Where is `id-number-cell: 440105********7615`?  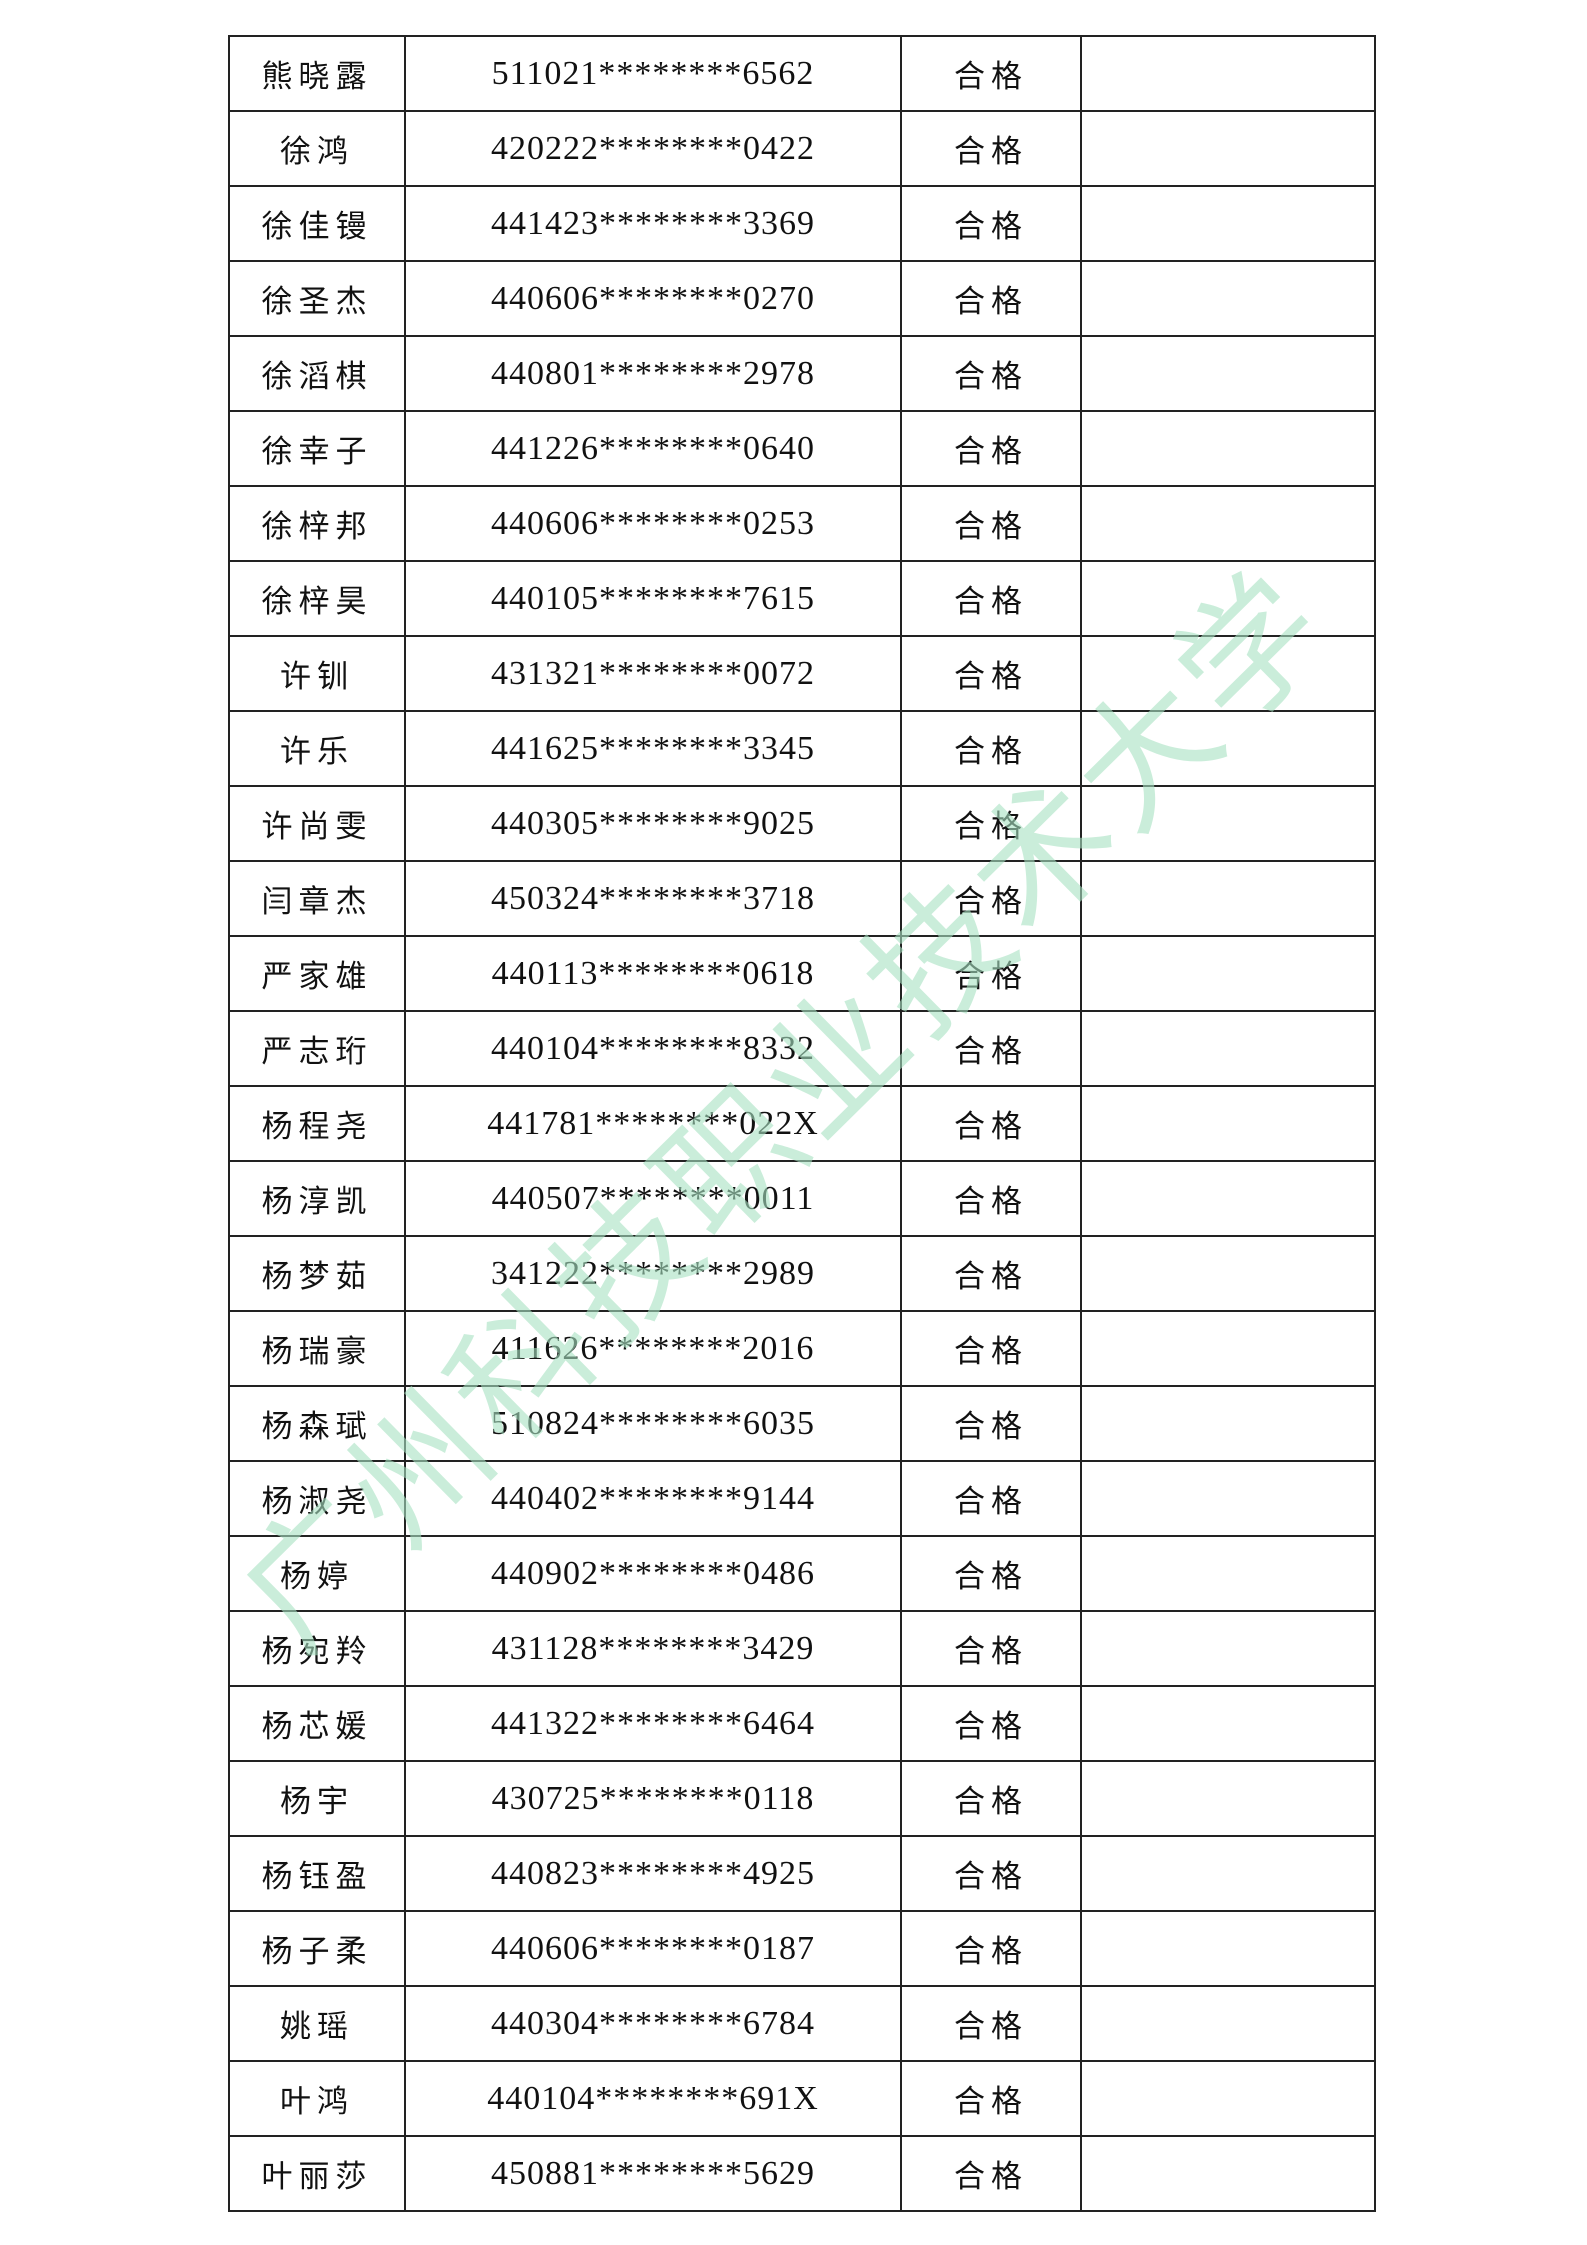
id-number-cell: 440105********7615 is located at coordinates (653, 598).